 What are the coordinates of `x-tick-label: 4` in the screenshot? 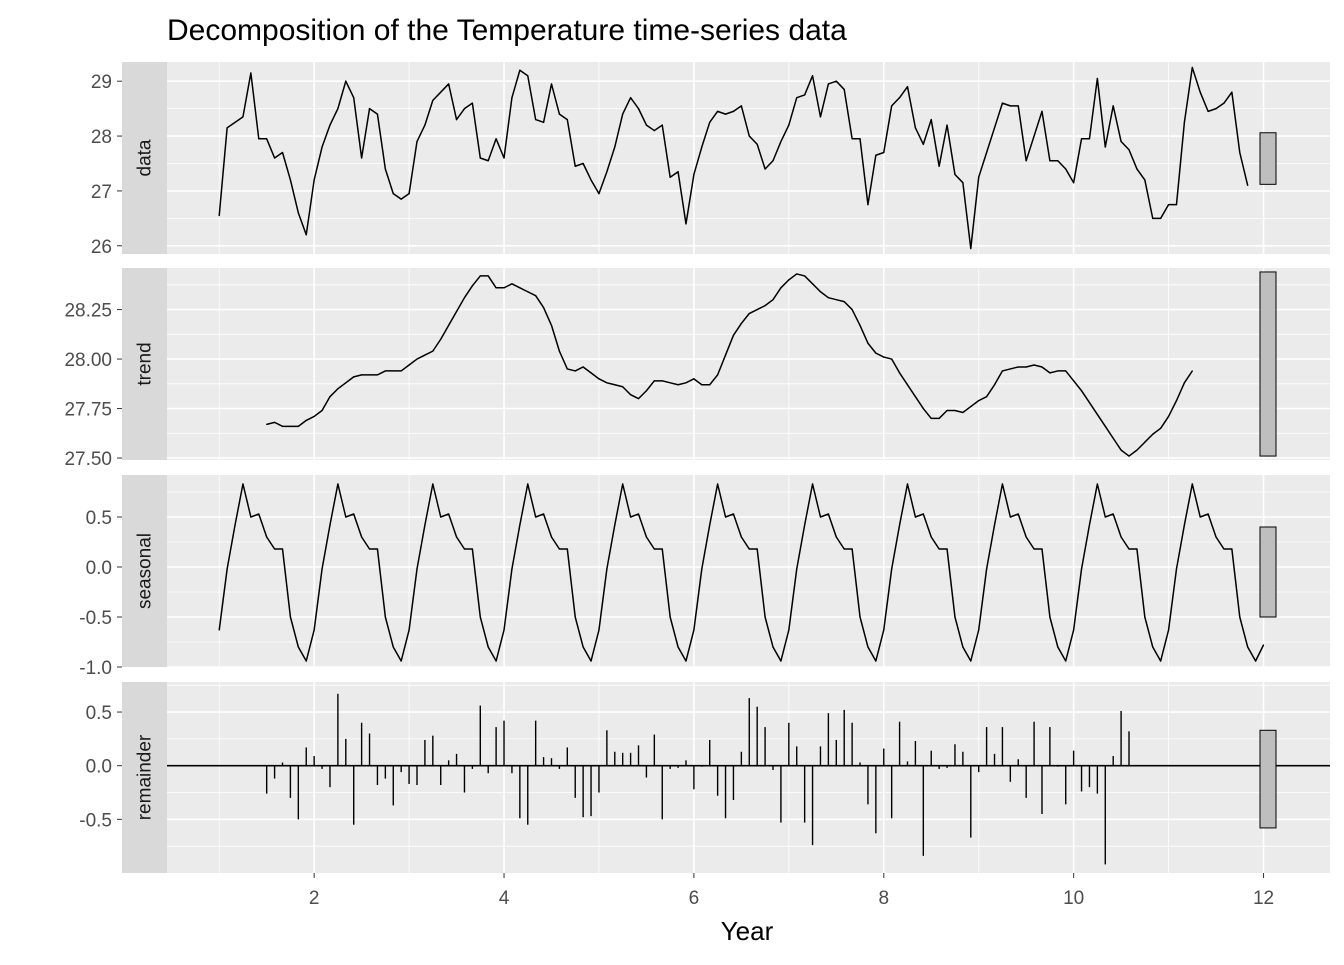 It's located at (504, 898).